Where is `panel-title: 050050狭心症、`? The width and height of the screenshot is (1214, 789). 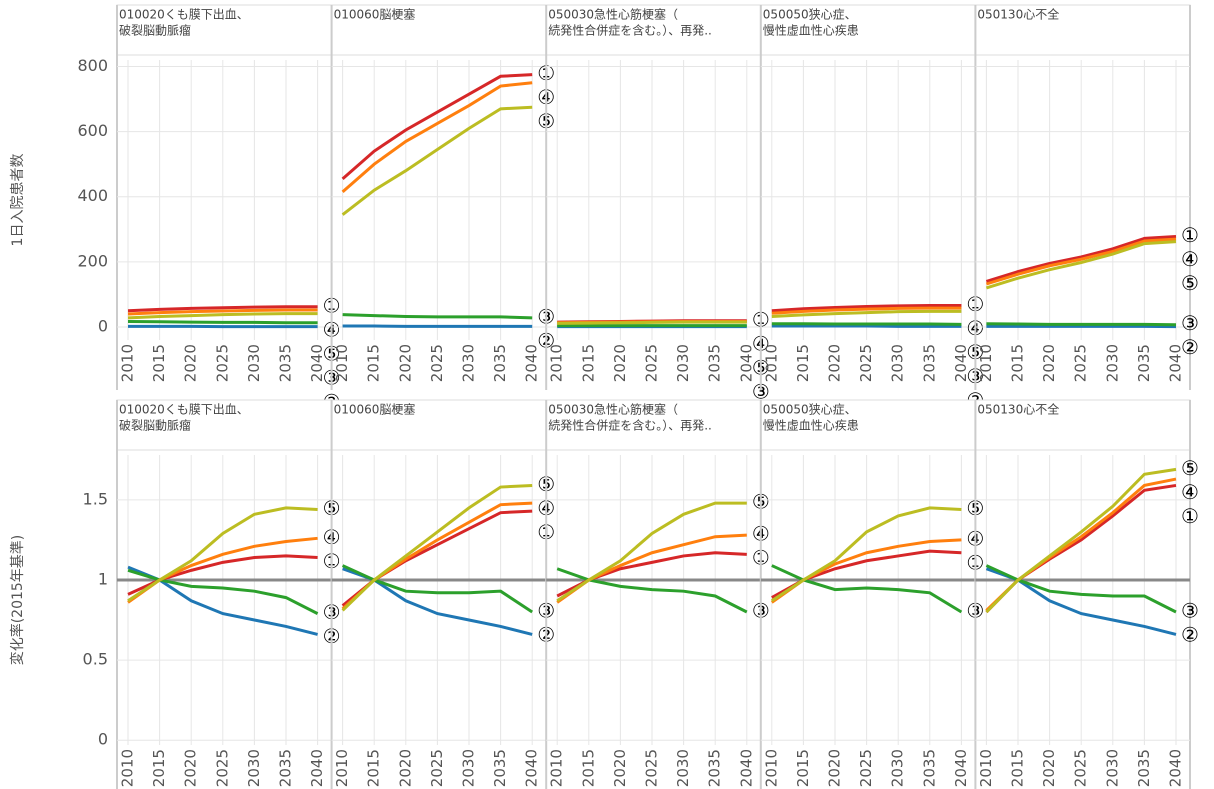 panel-title: 050050狭心症、 is located at coordinates (810, 409).